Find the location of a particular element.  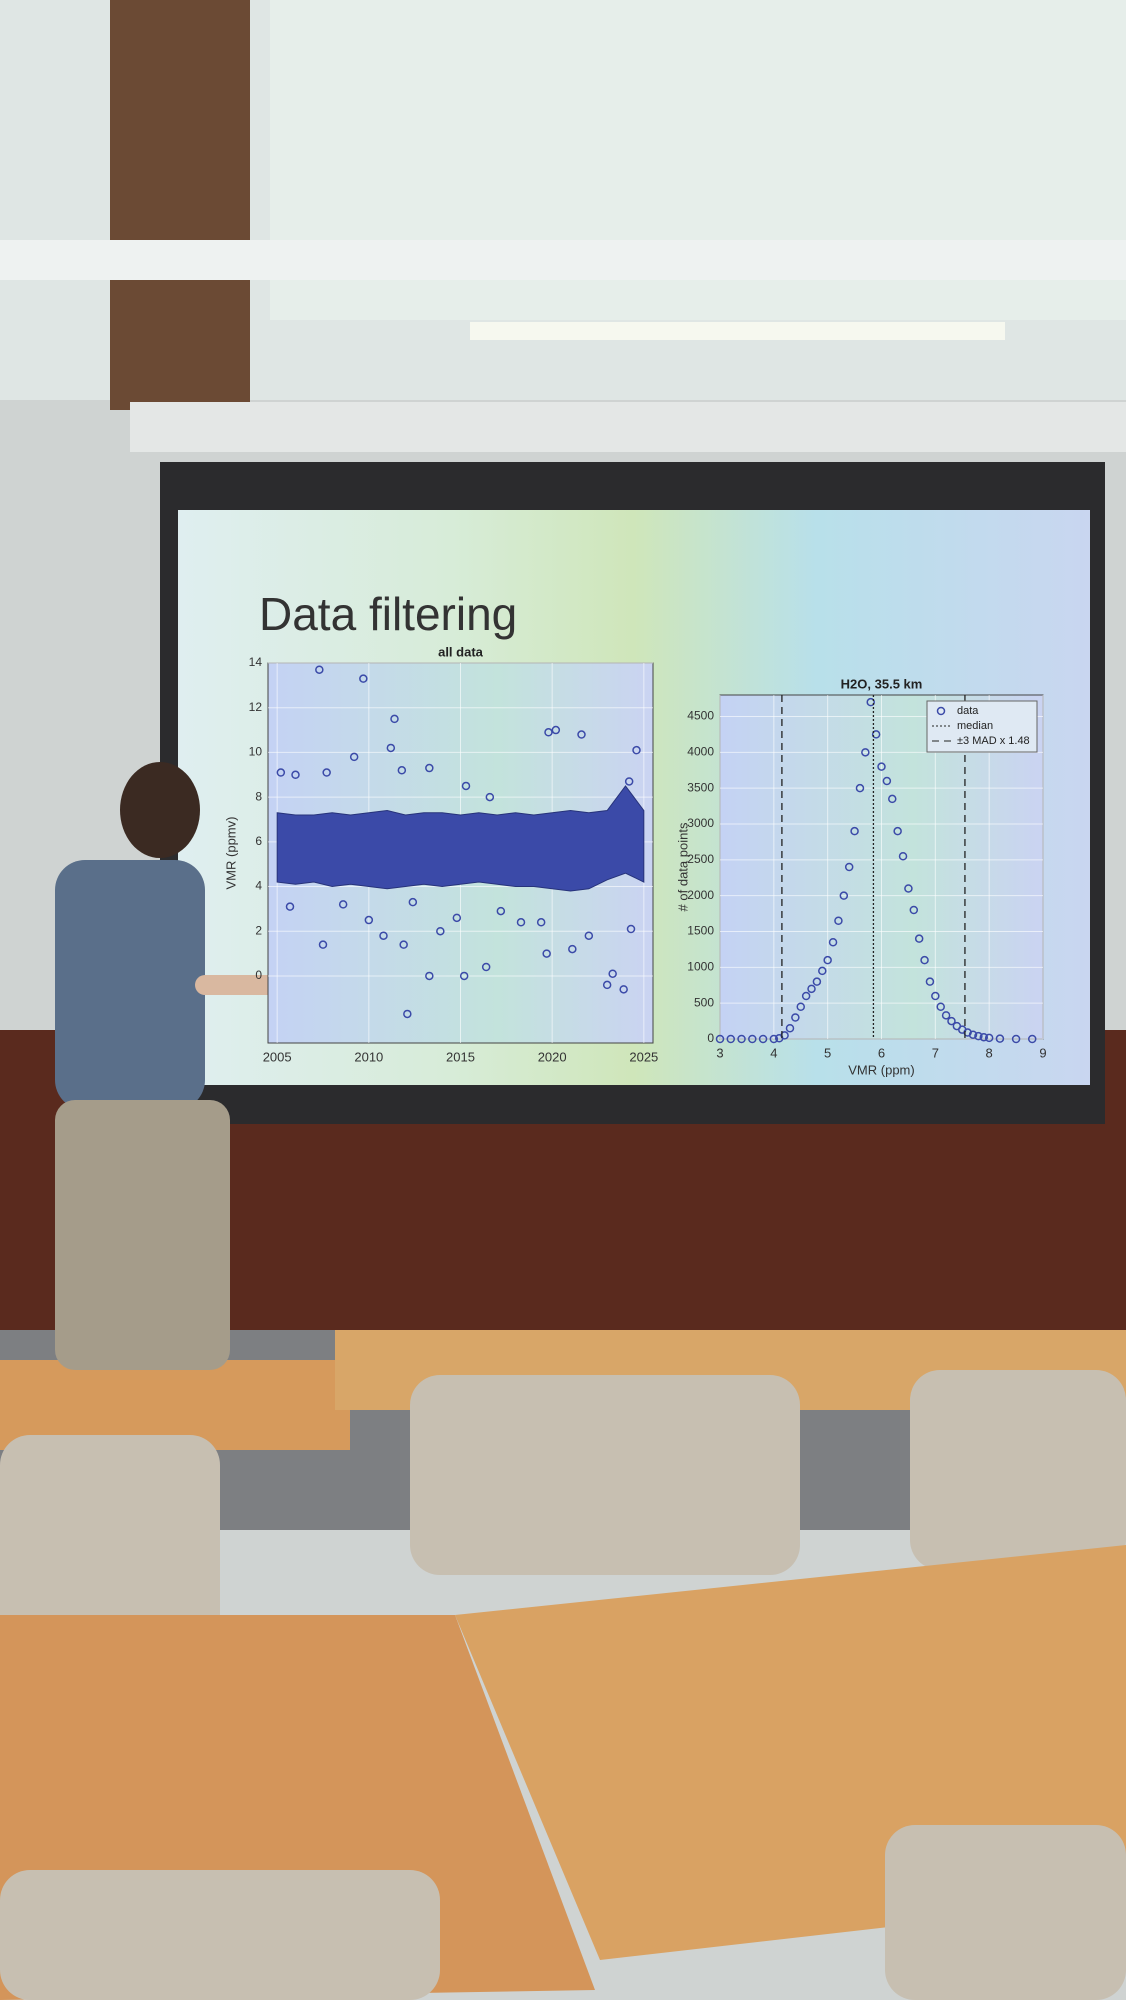

y-tick-label: 3500 is located at coordinates (700, 787).